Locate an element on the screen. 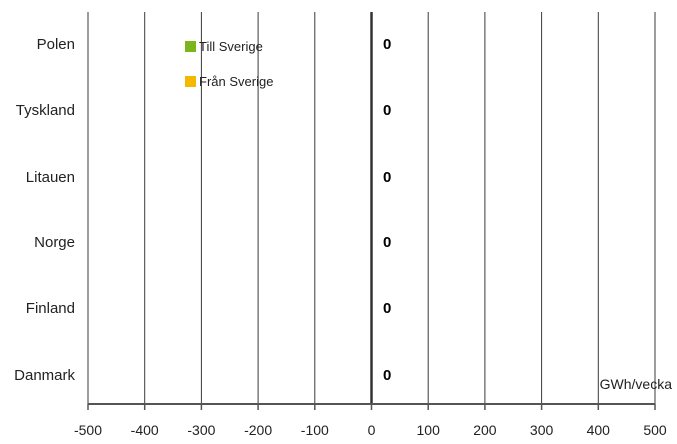  legend-label-fran: Från Sverige is located at coordinates (236, 81).